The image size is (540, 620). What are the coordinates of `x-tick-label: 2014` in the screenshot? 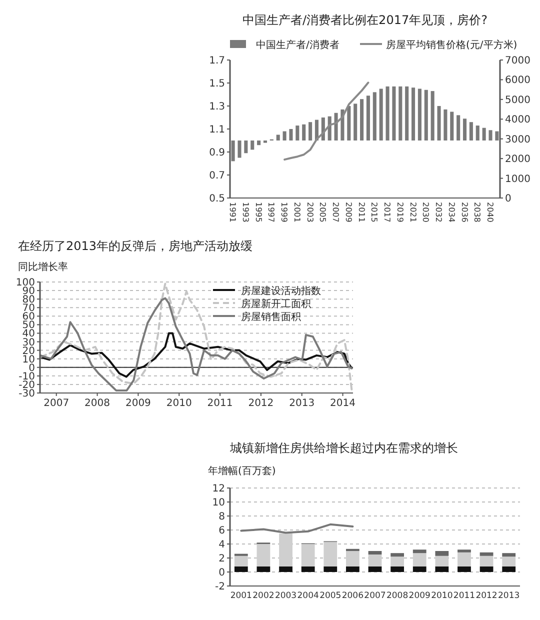 It's located at (343, 403).